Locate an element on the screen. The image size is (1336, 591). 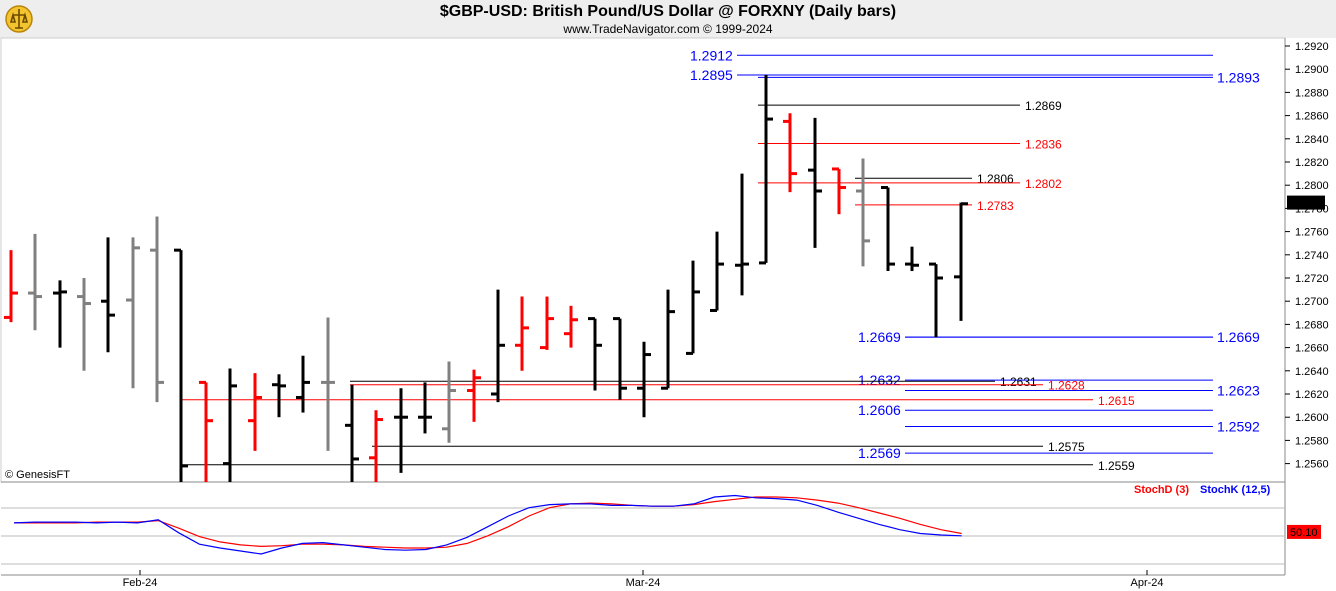
stochk-line is located at coordinates (487, 524).